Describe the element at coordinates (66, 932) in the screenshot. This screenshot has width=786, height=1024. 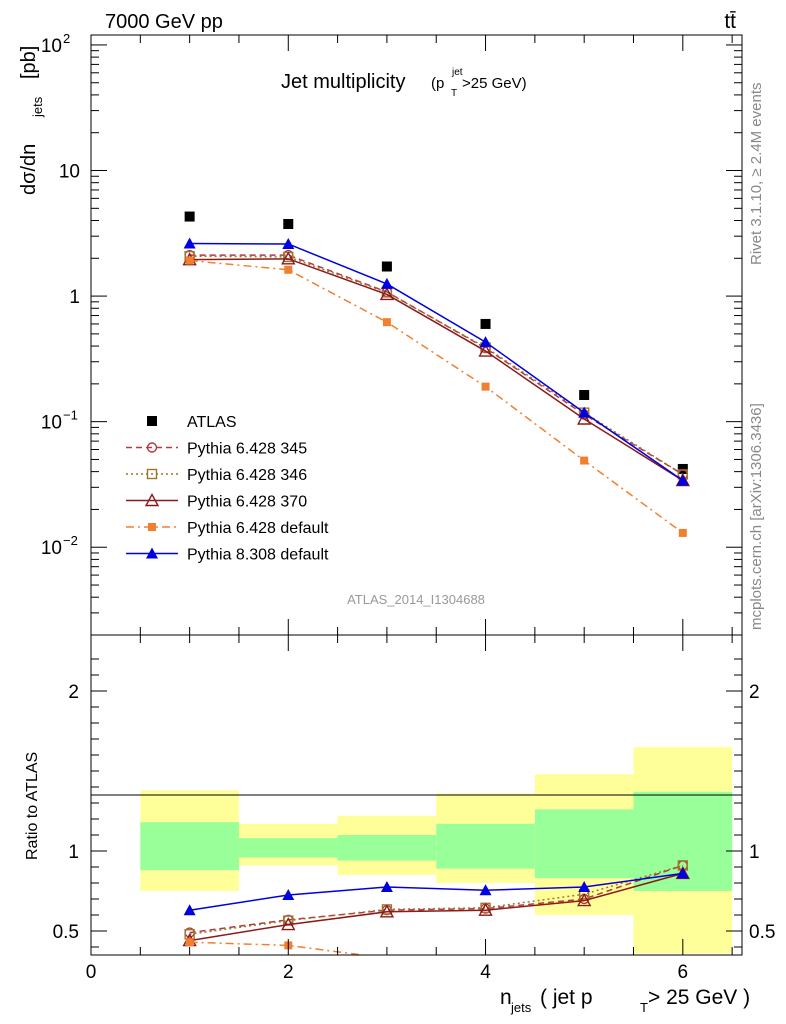
I see `ratio-y-tick-label: 0.5` at that location.